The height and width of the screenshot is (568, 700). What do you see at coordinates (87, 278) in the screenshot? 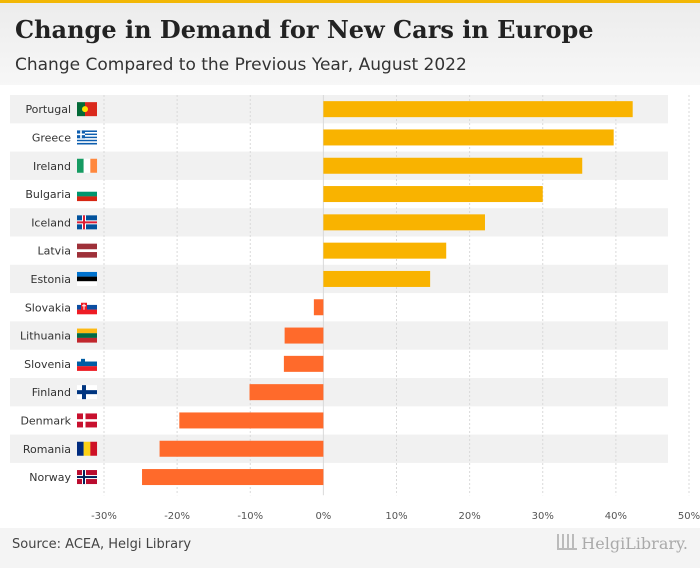
I see `estonia-flag-icon` at bounding box center [87, 278].